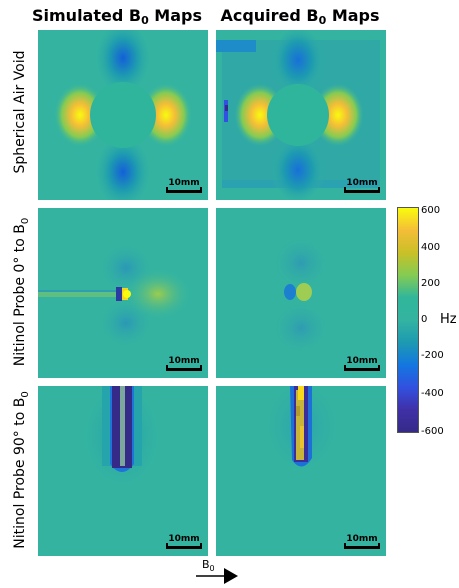 Image resolution: width=459 pixels, height=588 pixels. What do you see at coordinates (117, 16) in the screenshot?
I see `column-title-simulated: Simulated B0 Maps` at bounding box center [117, 16].